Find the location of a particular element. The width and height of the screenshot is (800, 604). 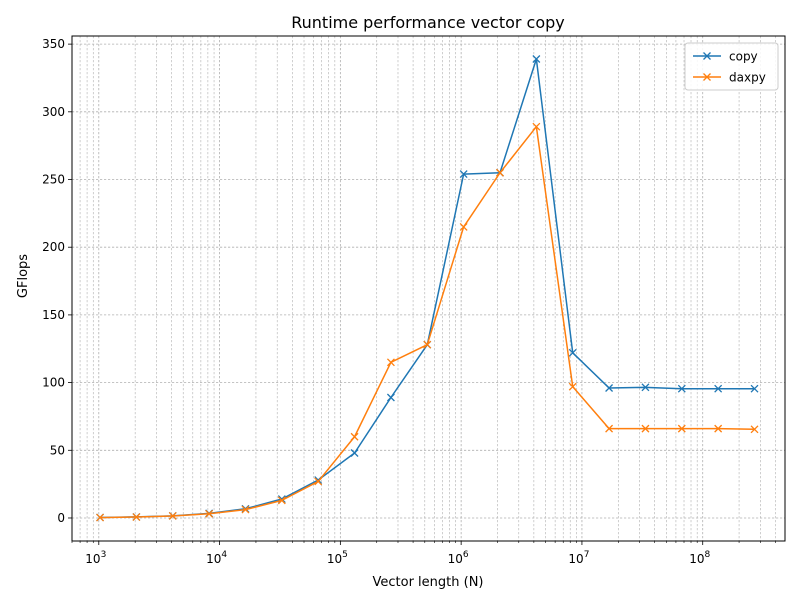

y-tick-label: 350 is located at coordinates (53, 44).